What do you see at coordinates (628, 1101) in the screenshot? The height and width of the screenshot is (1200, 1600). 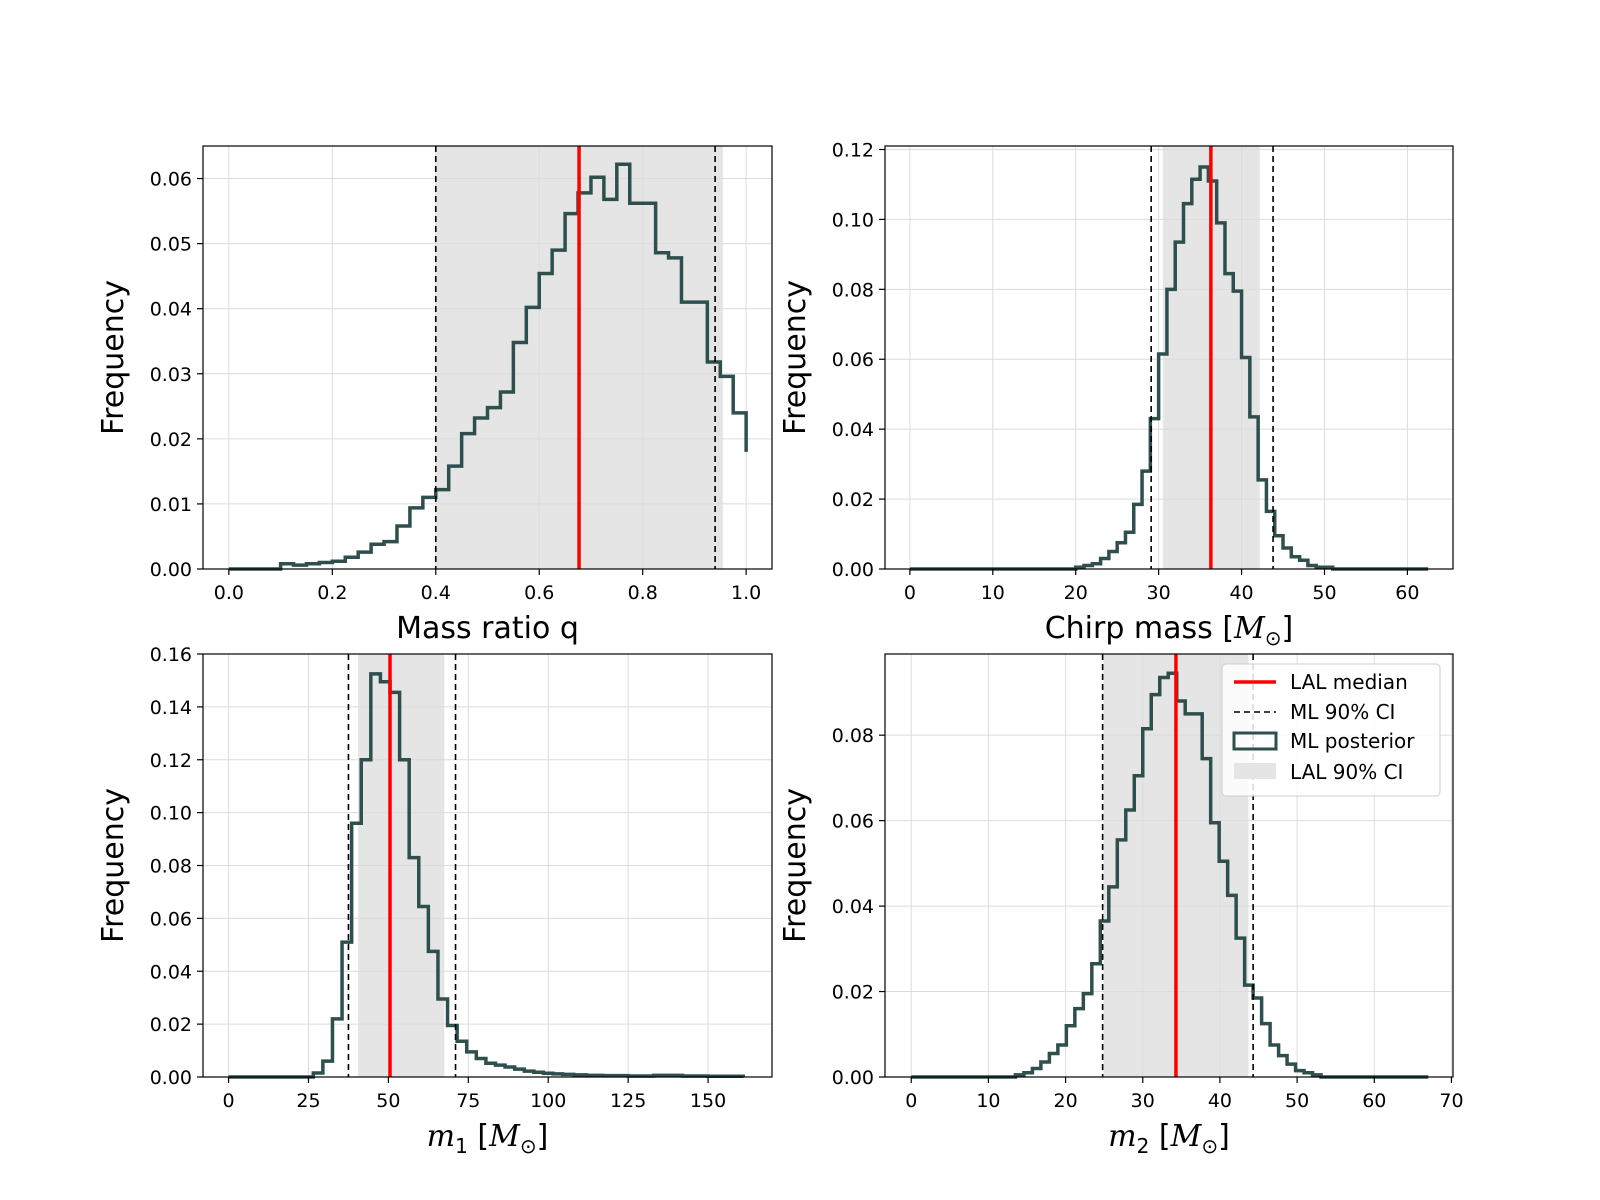 I see `x-tick-label: 125` at bounding box center [628, 1101].